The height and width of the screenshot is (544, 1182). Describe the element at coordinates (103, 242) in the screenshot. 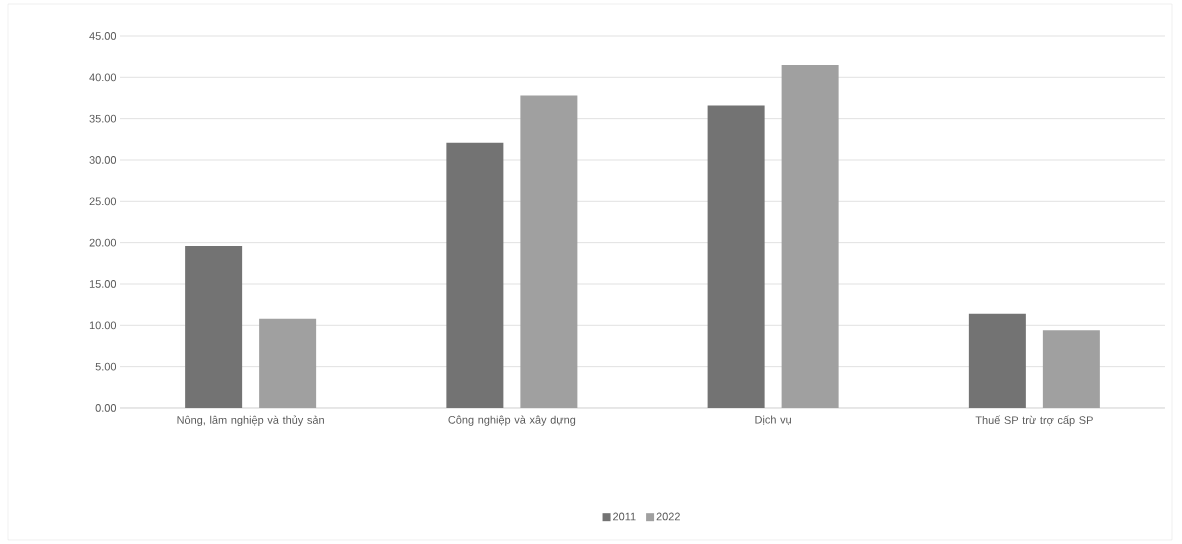

I see `y-tick-label: 20.00` at that location.